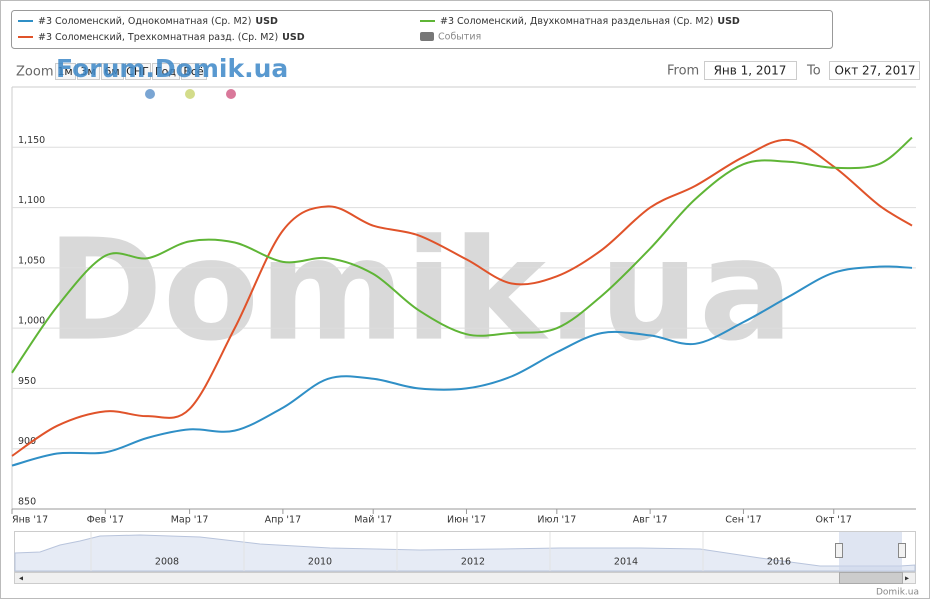 The height and width of the screenshot is (600, 931). I want to click on credit: Domik.ua, so click(897, 593).